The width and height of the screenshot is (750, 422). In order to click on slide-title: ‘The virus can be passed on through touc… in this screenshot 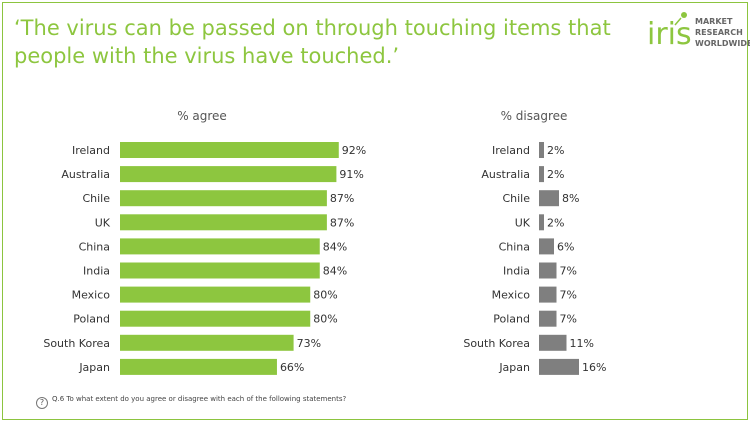, I will do `click(312, 42)`.